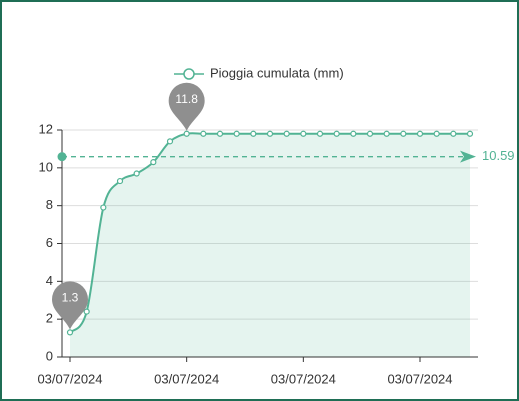 The height and width of the screenshot is (401, 519). Describe the element at coordinates (468, 156) in the screenshot. I see `average-arrow` at that location.